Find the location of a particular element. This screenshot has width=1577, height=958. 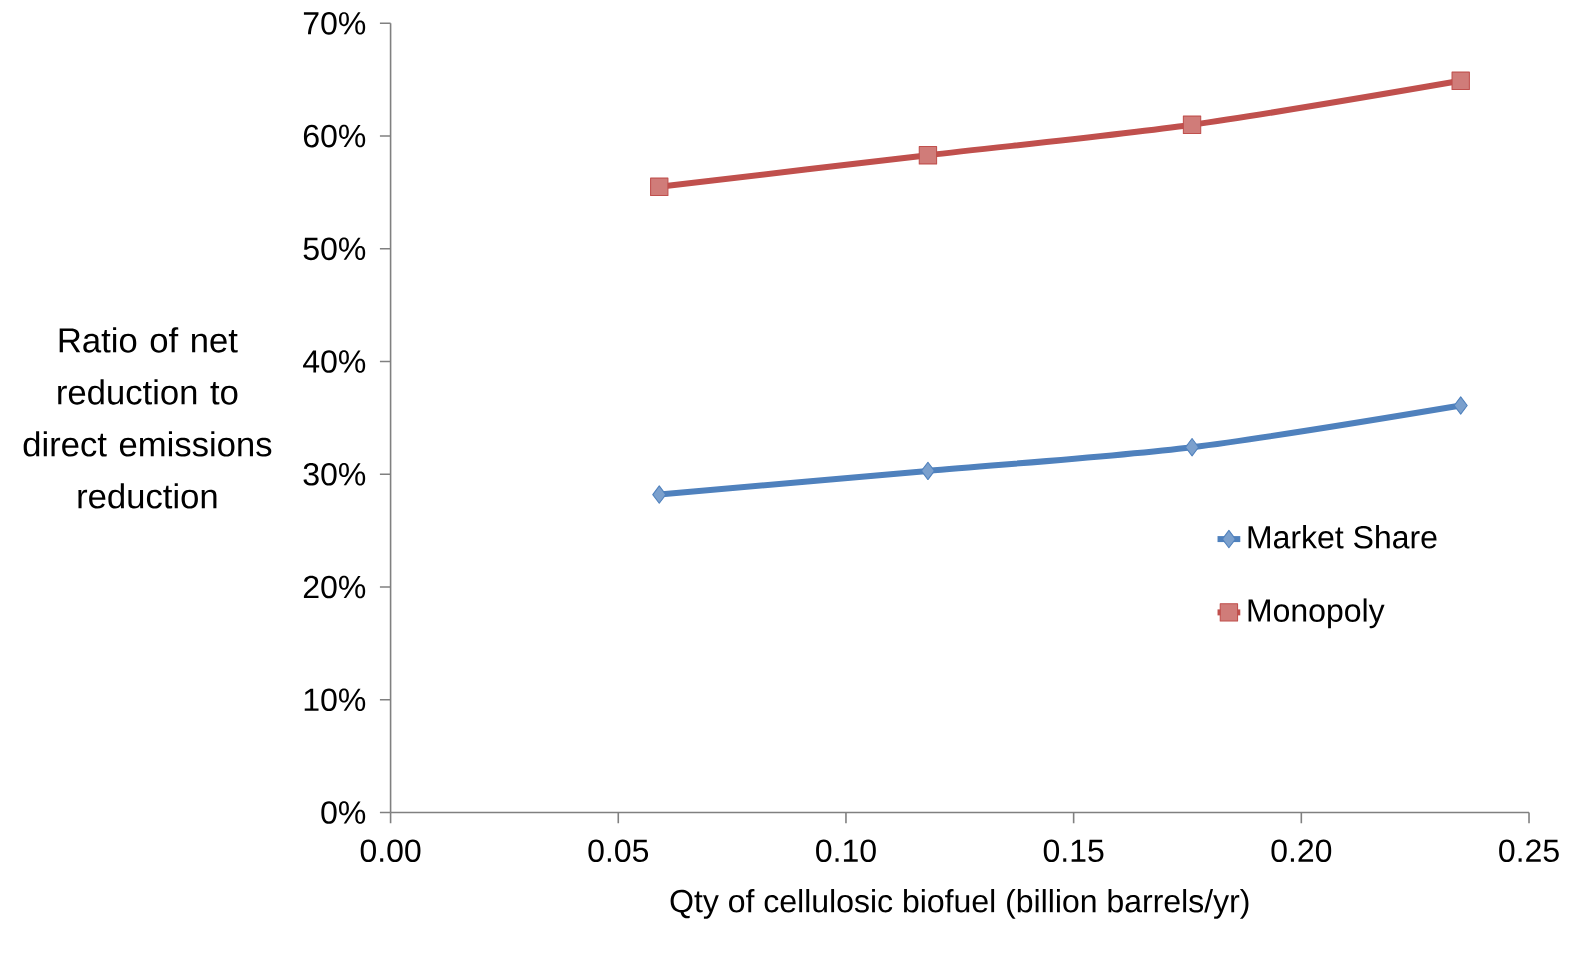

y-tick-label: 40% is located at coordinates (334, 361).